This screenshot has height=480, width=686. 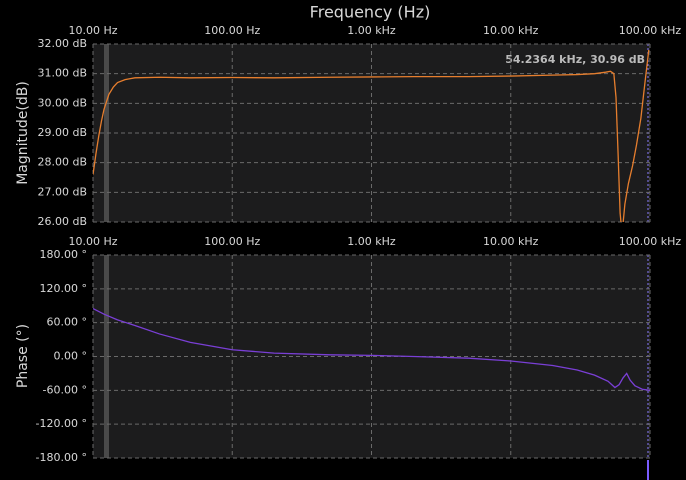 What do you see at coordinates (62, 221) in the screenshot?
I see `y-tick-label: 26.00 dB` at bounding box center [62, 221].